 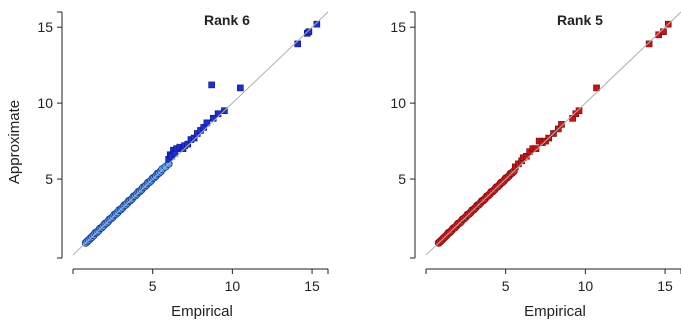 What do you see at coordinates (14, 142) in the screenshot?
I see `y-axis-label: Approximate` at bounding box center [14, 142].